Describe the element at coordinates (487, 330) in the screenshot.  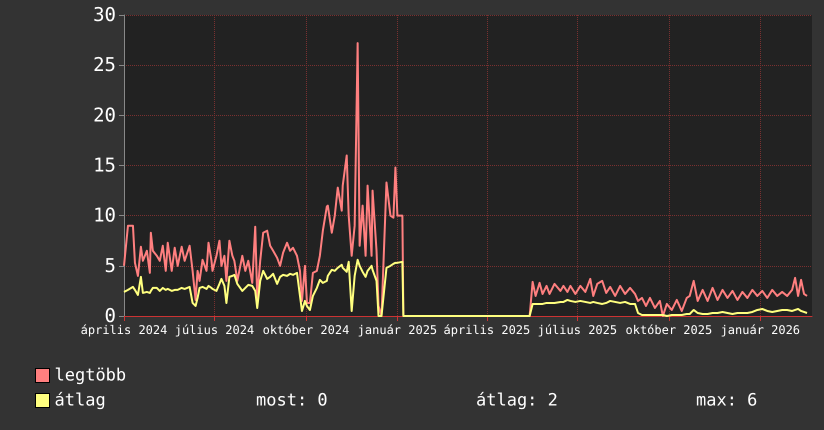
I see `x-tick-label: április 2025` at that location.